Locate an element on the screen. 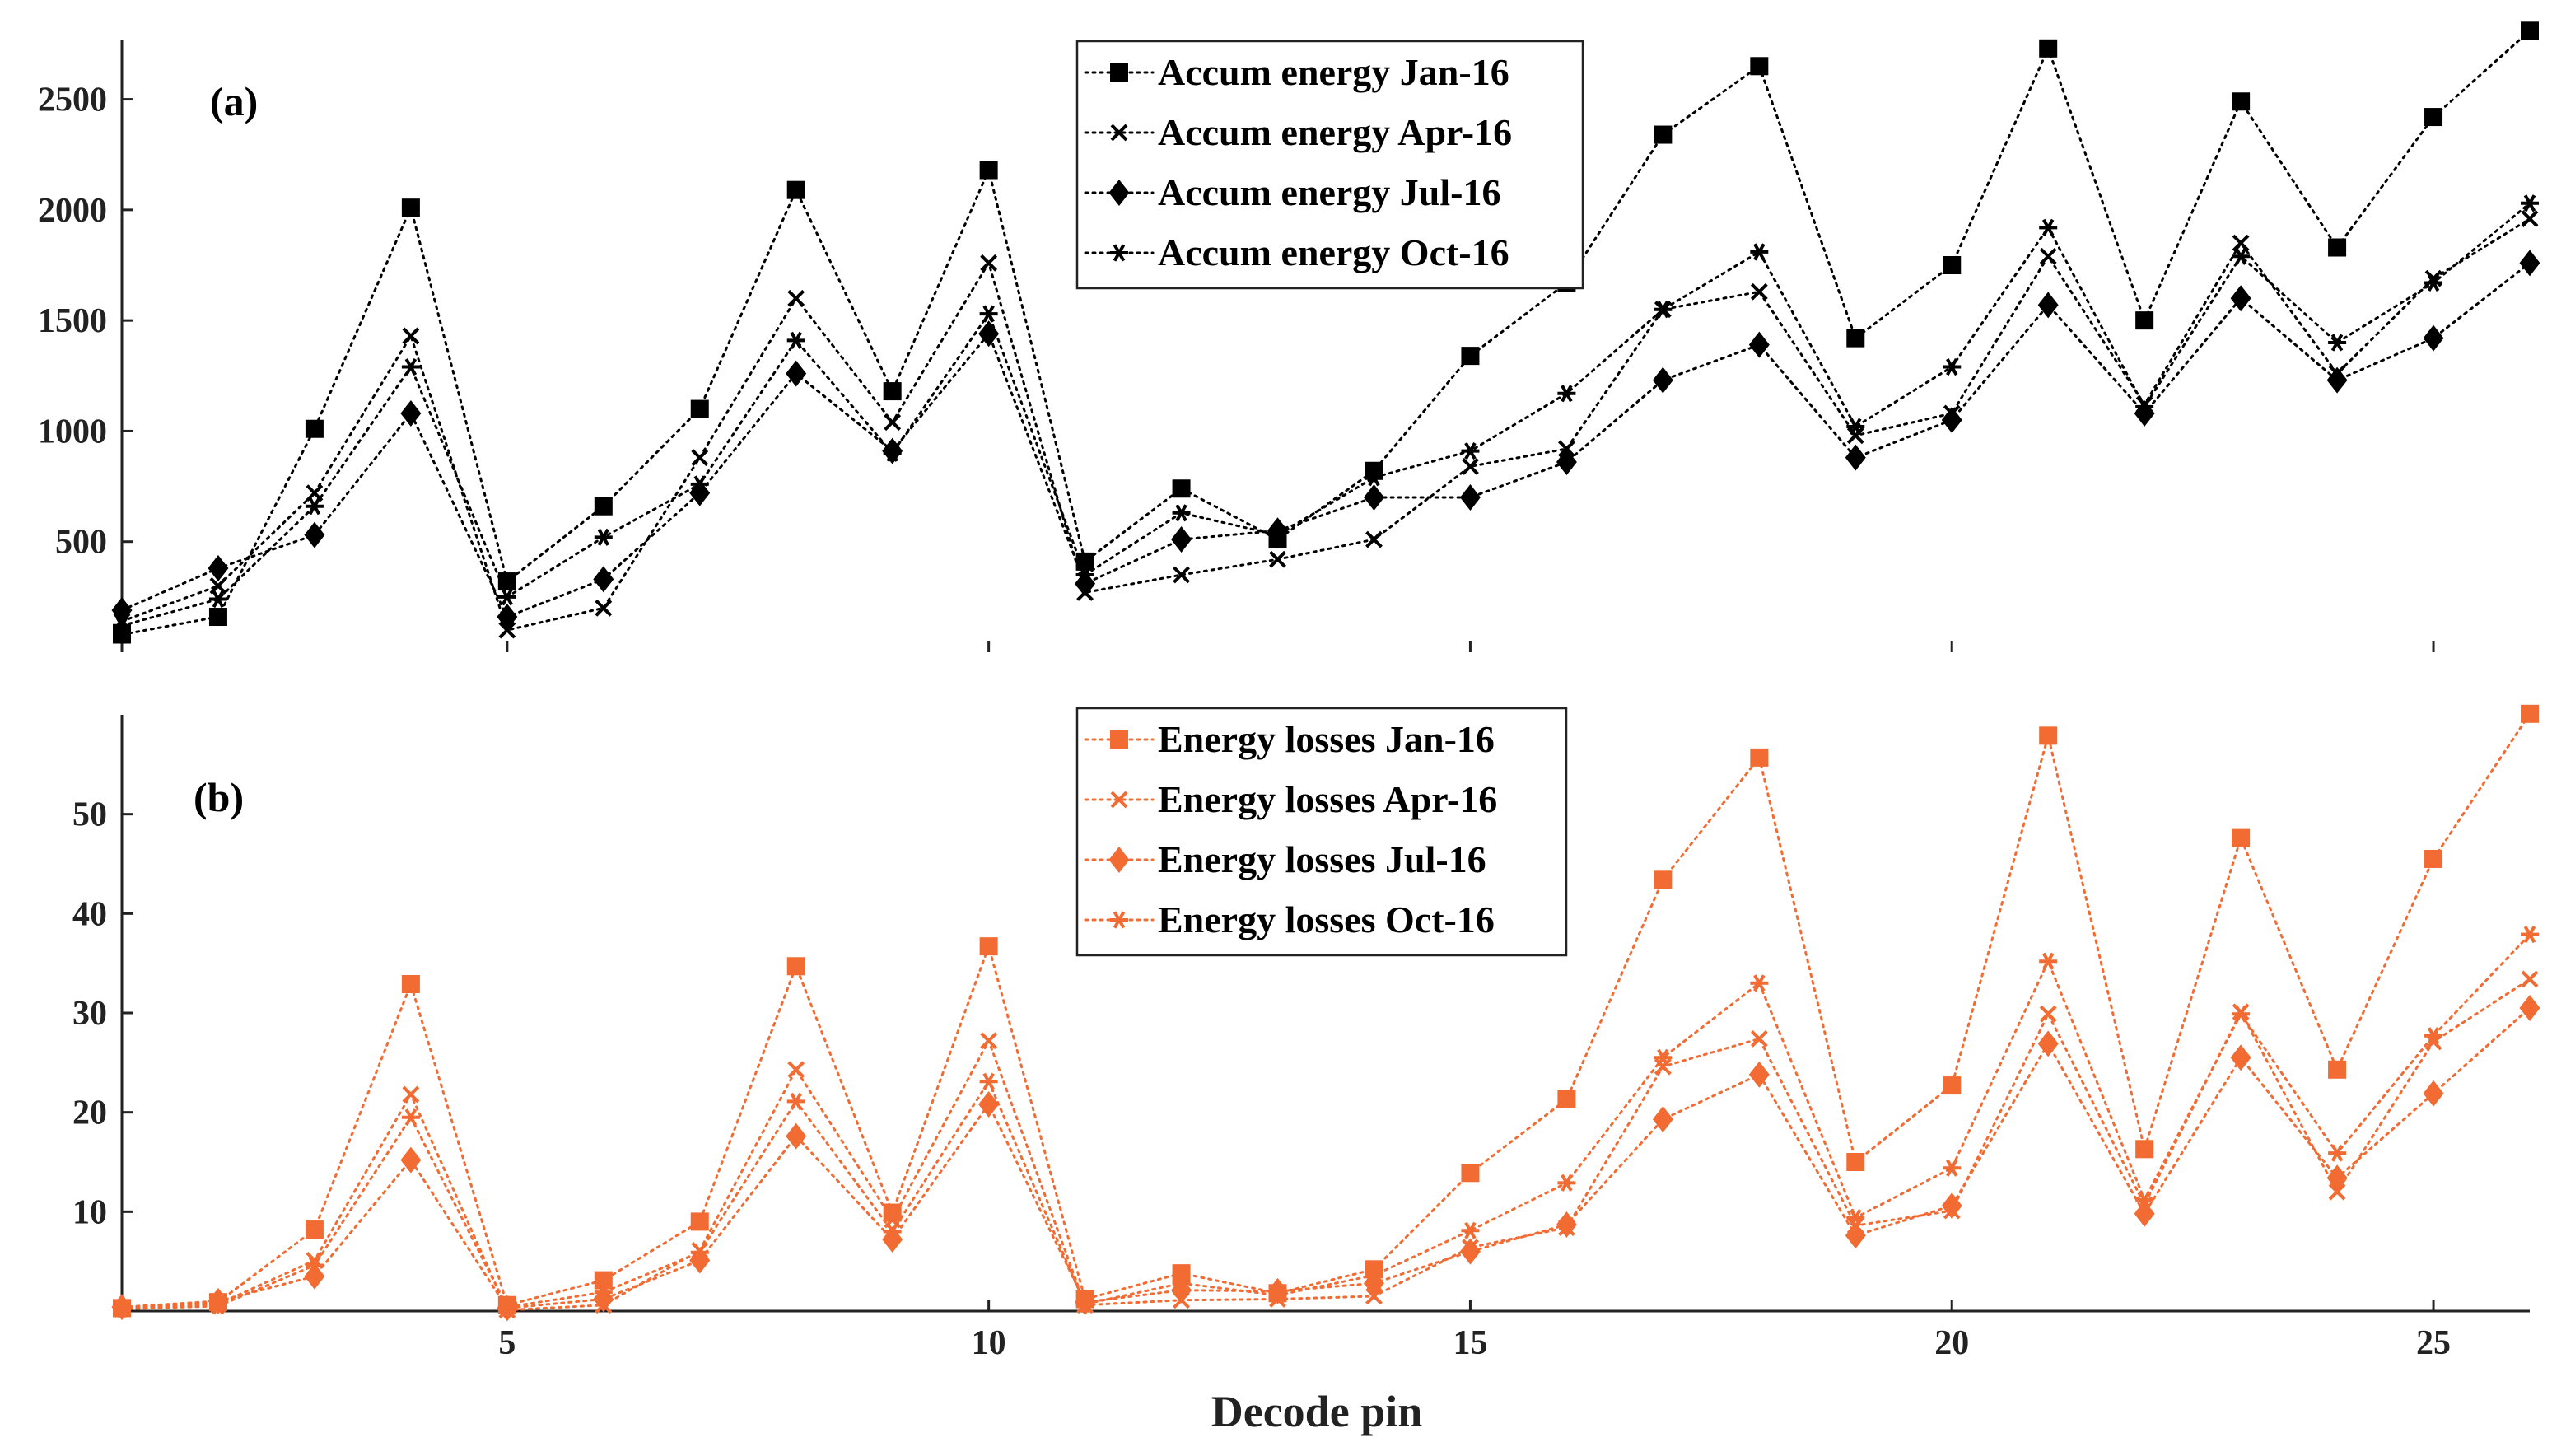 The image size is (2552, 1456). x-tick-label: 25 is located at coordinates (2433, 1343).